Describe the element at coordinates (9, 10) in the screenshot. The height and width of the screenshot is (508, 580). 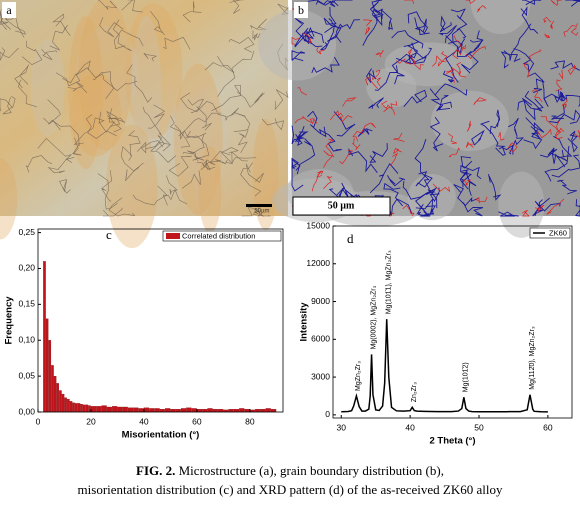
I see `label-box` at that location.